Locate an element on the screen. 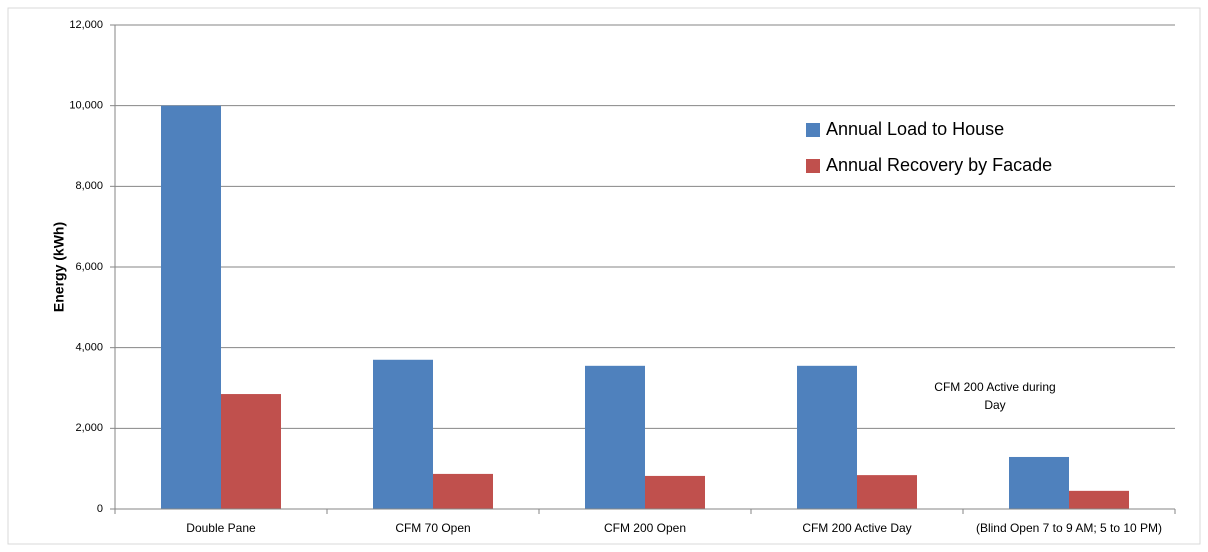 The width and height of the screenshot is (1208, 552). y-axis-label: Energy (kWh) is located at coordinates (59, 267).